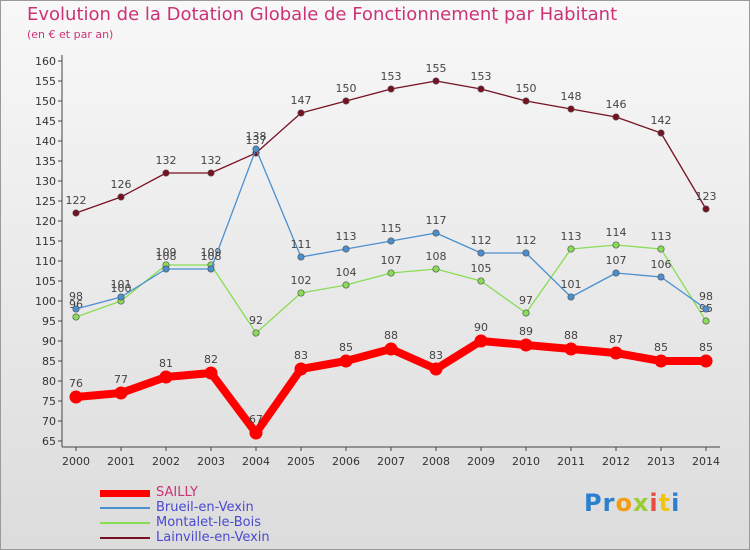  I want to click on data-label: 137, so click(256, 140).